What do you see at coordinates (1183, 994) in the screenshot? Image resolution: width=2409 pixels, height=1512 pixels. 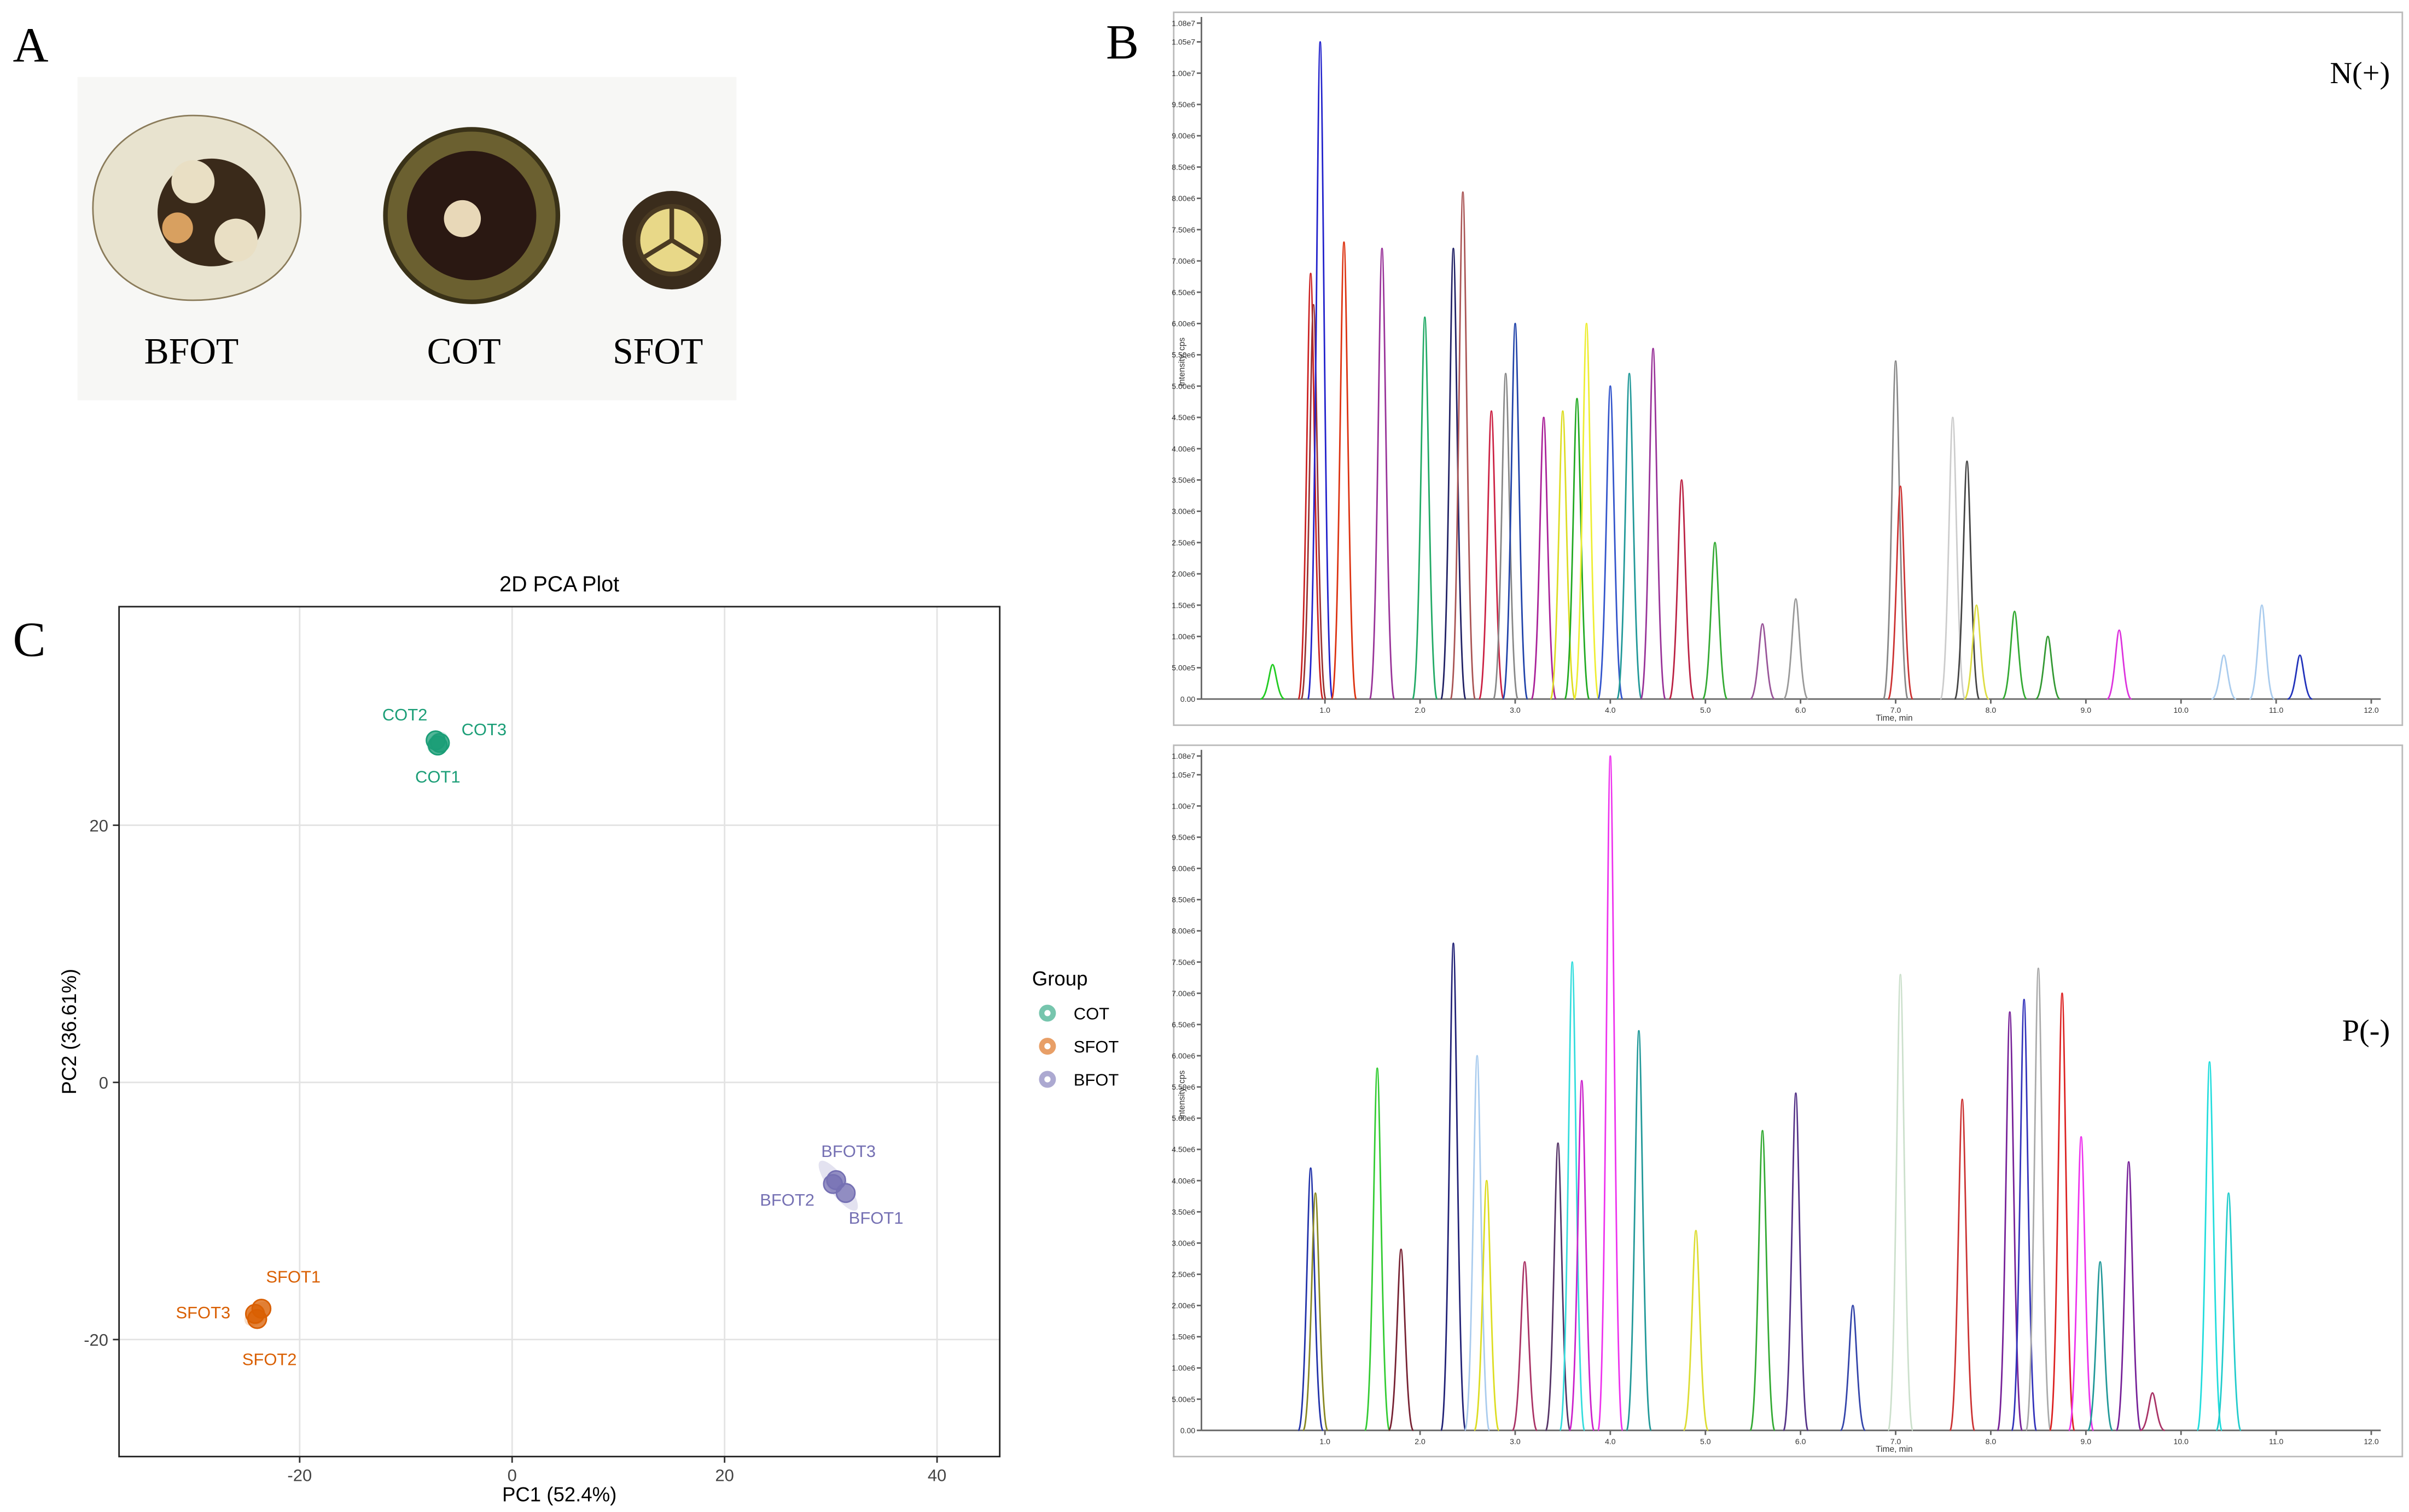 I see `y-tick-label: 7.00e6` at bounding box center [1183, 994].